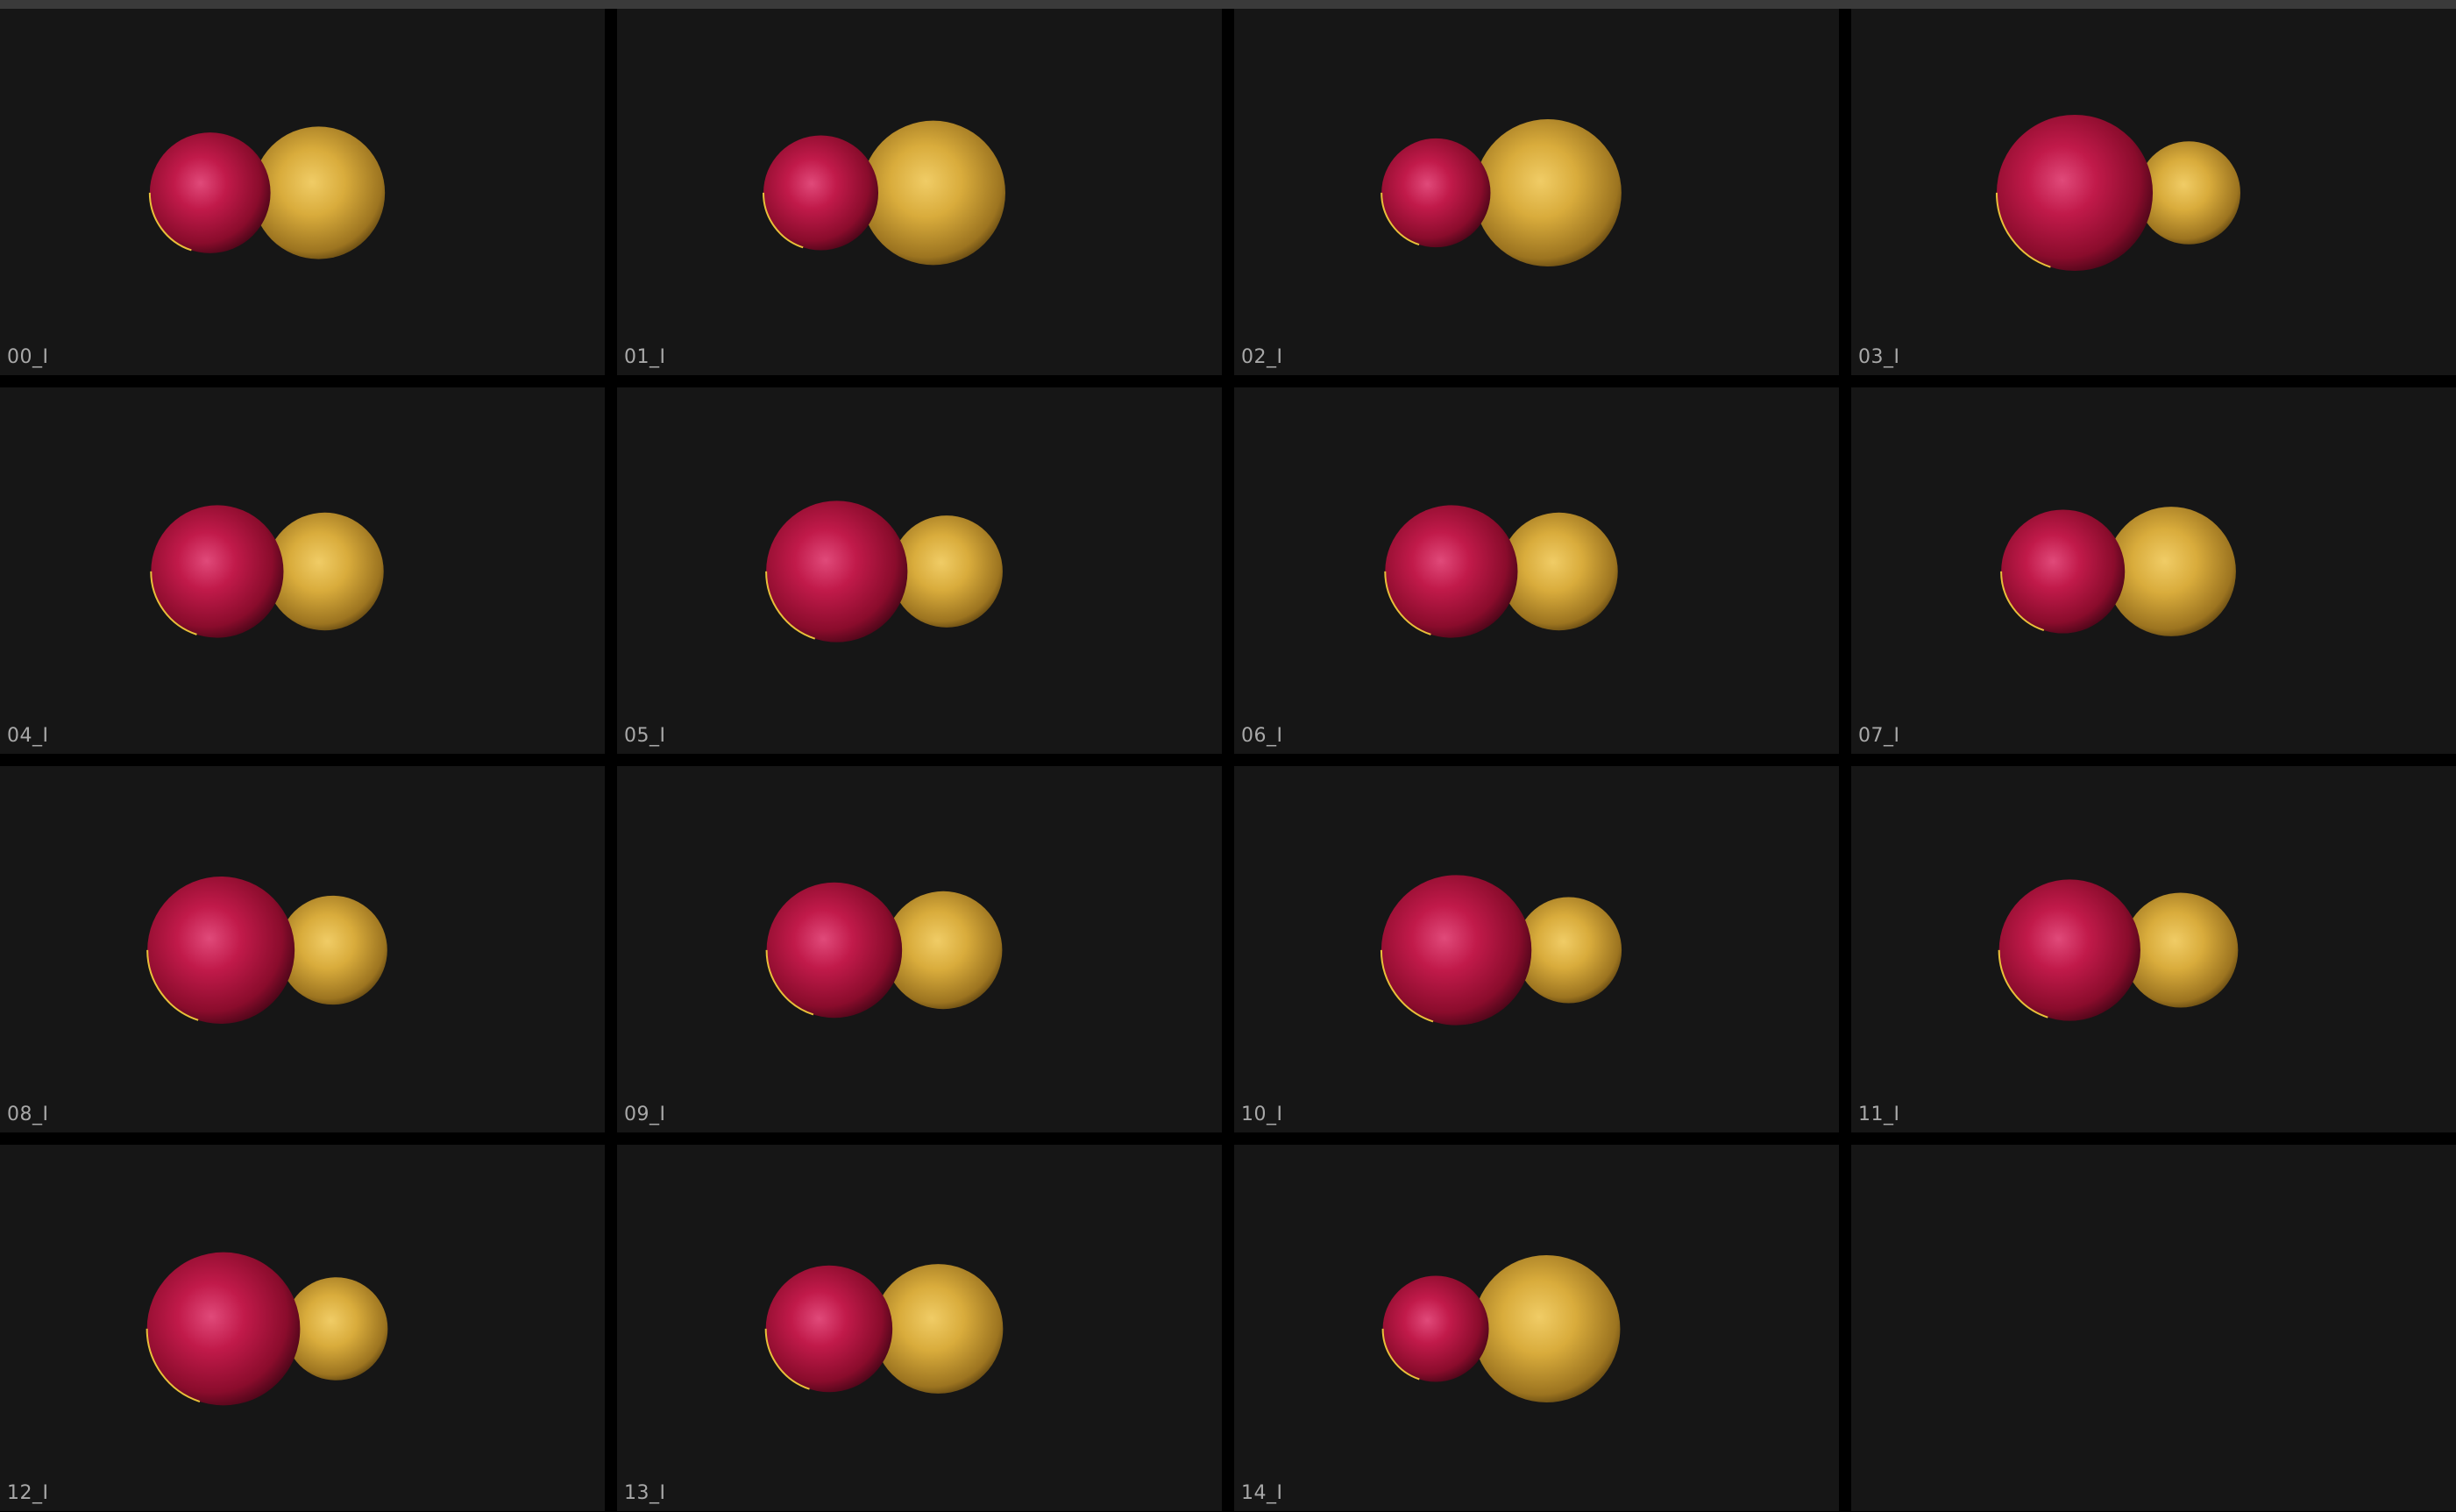 The height and width of the screenshot is (1512, 2456). I want to click on tile-label: 05_I, so click(645, 736).